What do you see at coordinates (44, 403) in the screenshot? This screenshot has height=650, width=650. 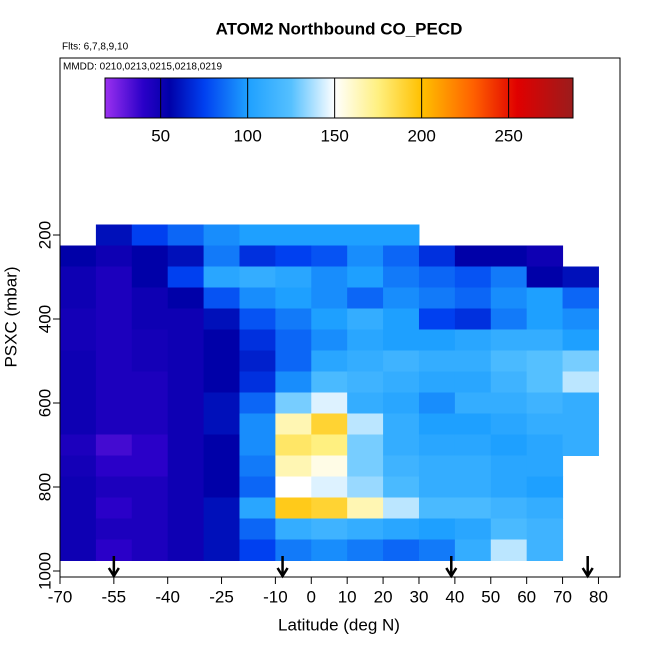 I see `y-tick-label: 600` at bounding box center [44, 403].